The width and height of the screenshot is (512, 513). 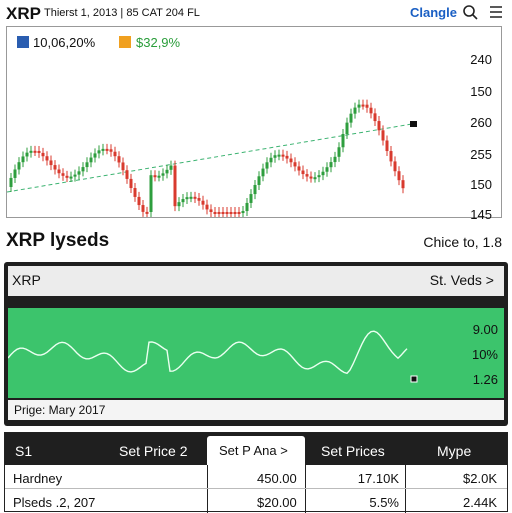 What do you see at coordinates (485, 379) in the screenshot?
I see `axis-label: 1.26` at bounding box center [485, 379].